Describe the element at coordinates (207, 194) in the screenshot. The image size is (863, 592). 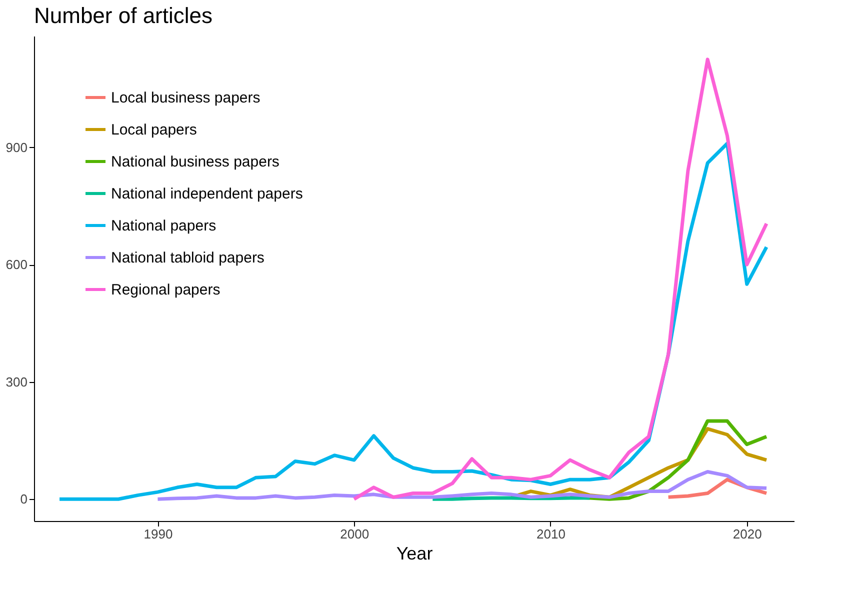
I see `legend-label: National independent papers` at that location.